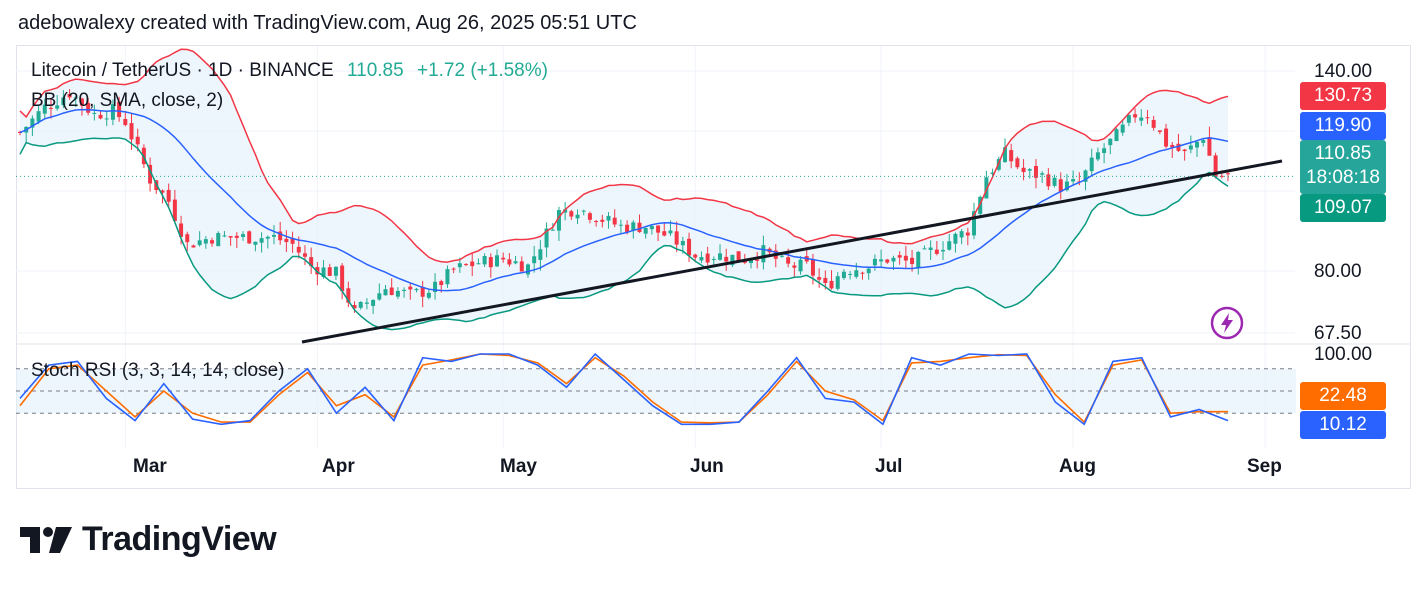  I want to click on last-price-badge-value: 110.85, so click(1343, 153).